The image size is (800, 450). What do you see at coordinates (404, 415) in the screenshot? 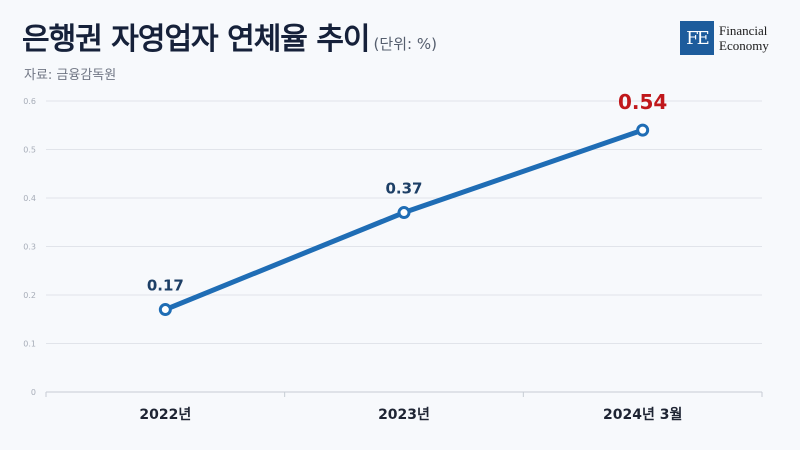
I see `x-tick-label: 2023년` at bounding box center [404, 415].